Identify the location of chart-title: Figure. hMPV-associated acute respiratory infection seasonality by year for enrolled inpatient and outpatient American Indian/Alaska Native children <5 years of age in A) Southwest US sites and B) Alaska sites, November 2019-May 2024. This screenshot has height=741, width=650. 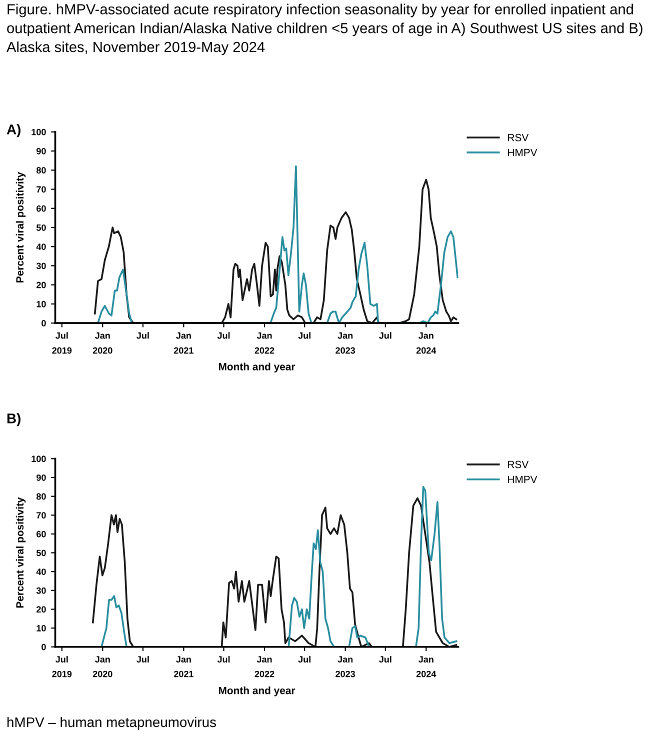
(324, 30).